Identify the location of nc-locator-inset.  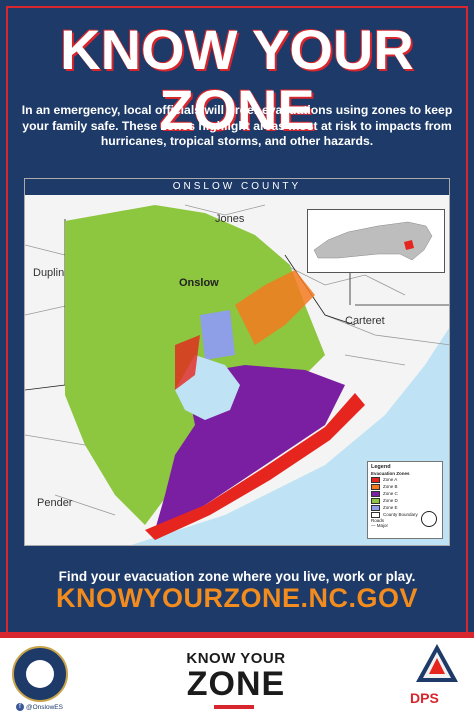
(376, 241).